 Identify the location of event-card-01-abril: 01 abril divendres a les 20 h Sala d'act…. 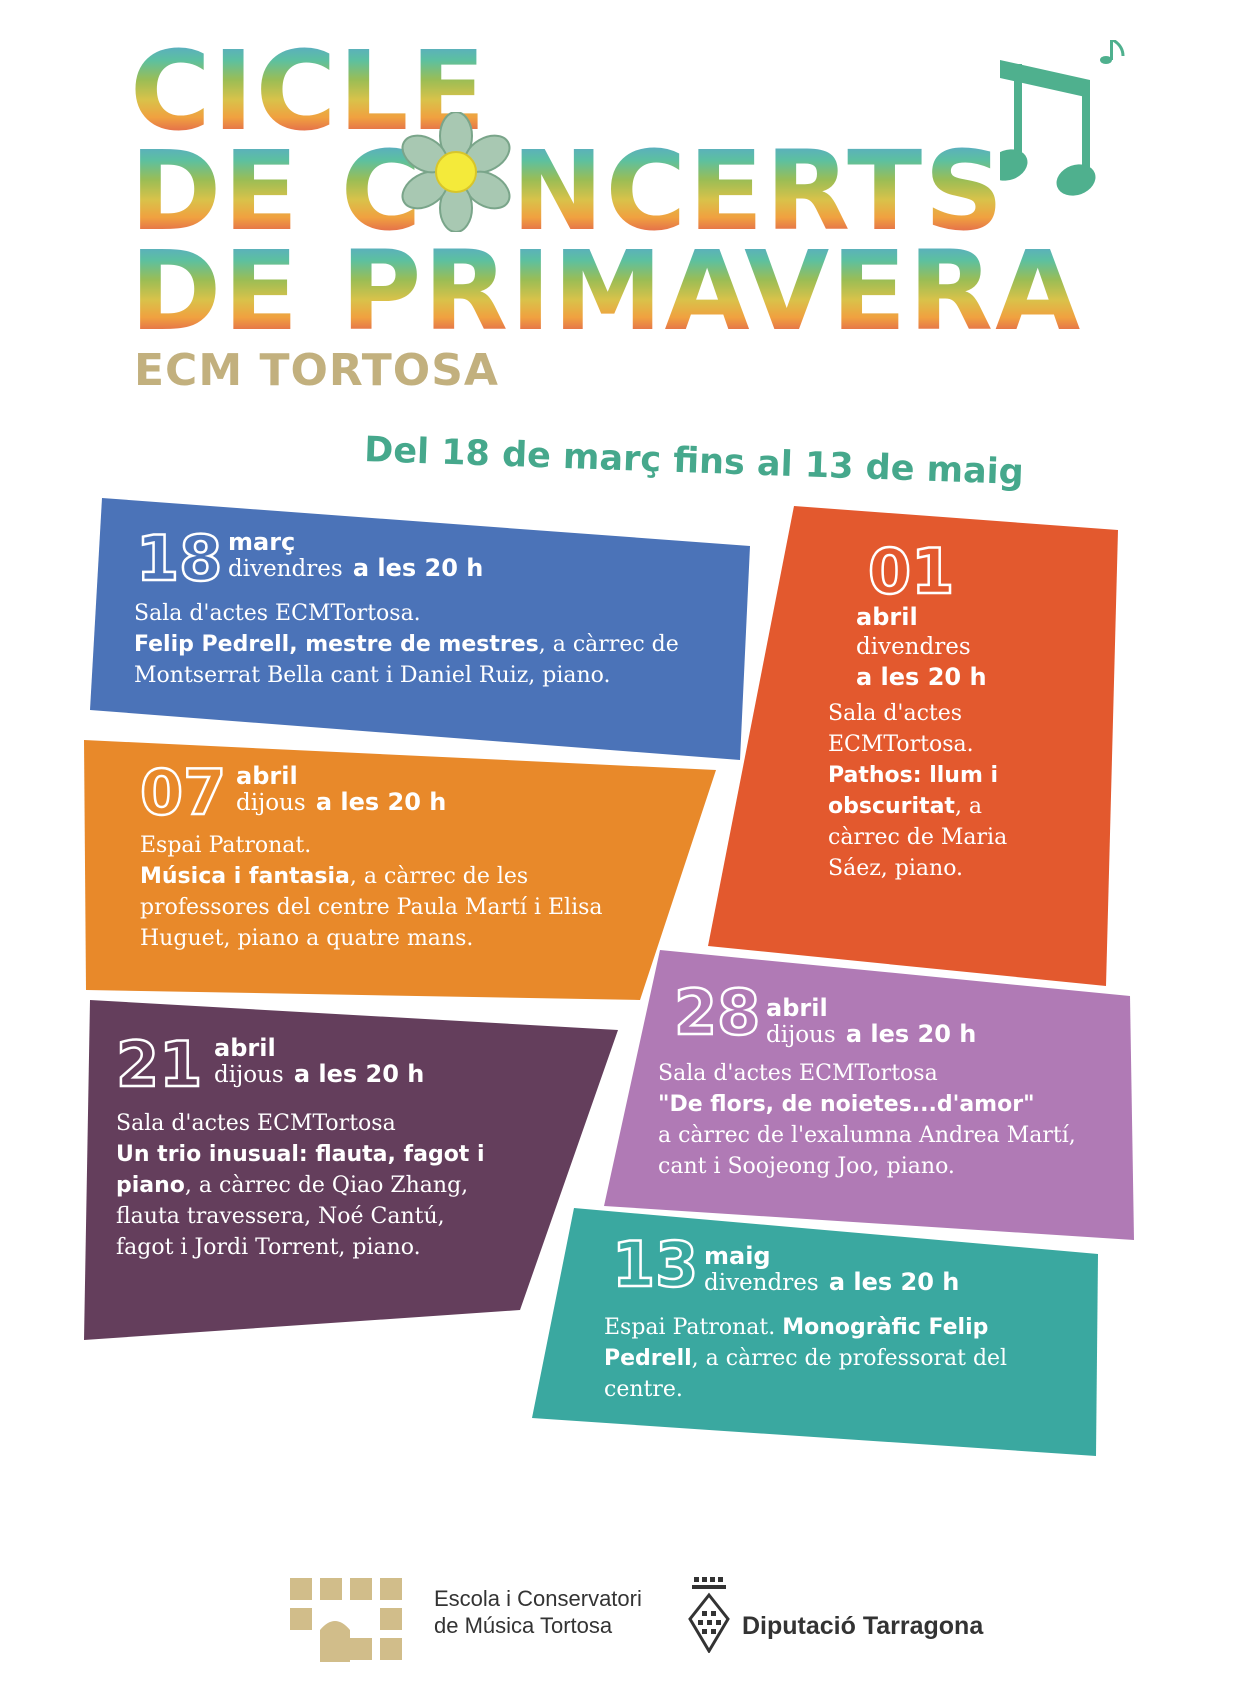
(918, 746).